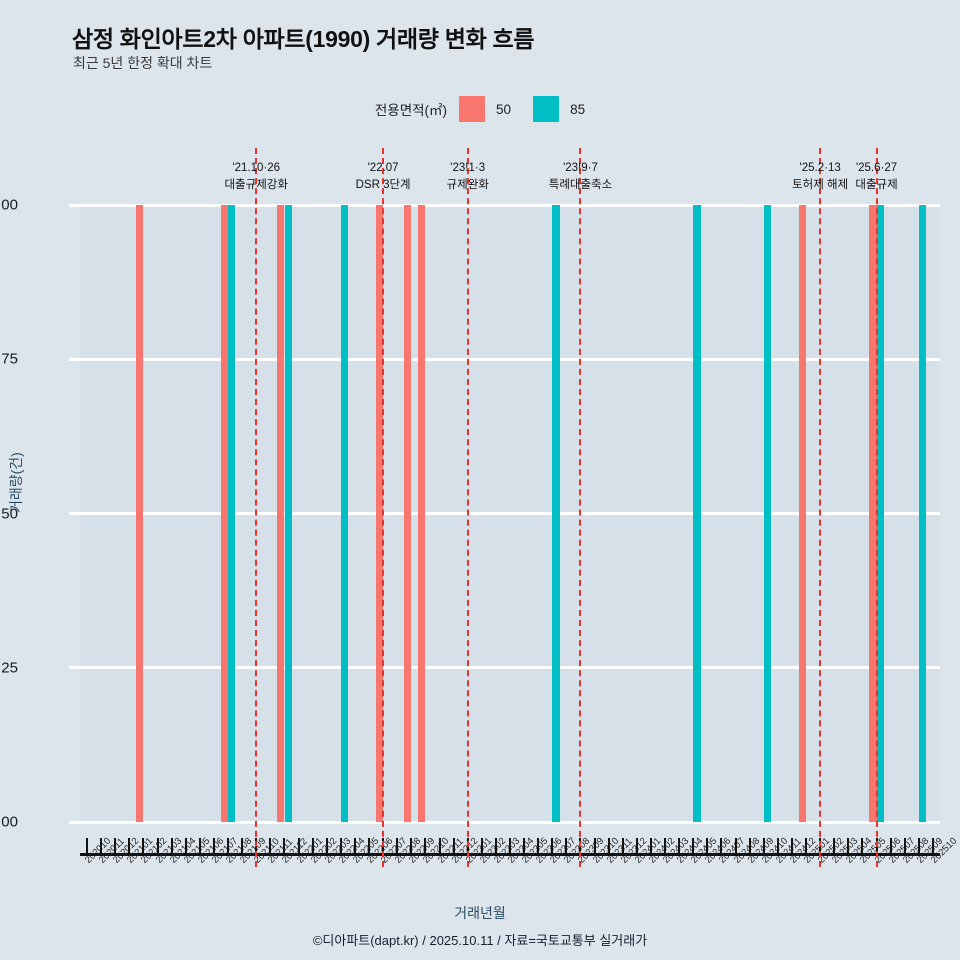  What do you see at coordinates (504, 109) in the screenshot?
I see `legend-label-50: 50` at bounding box center [504, 109].